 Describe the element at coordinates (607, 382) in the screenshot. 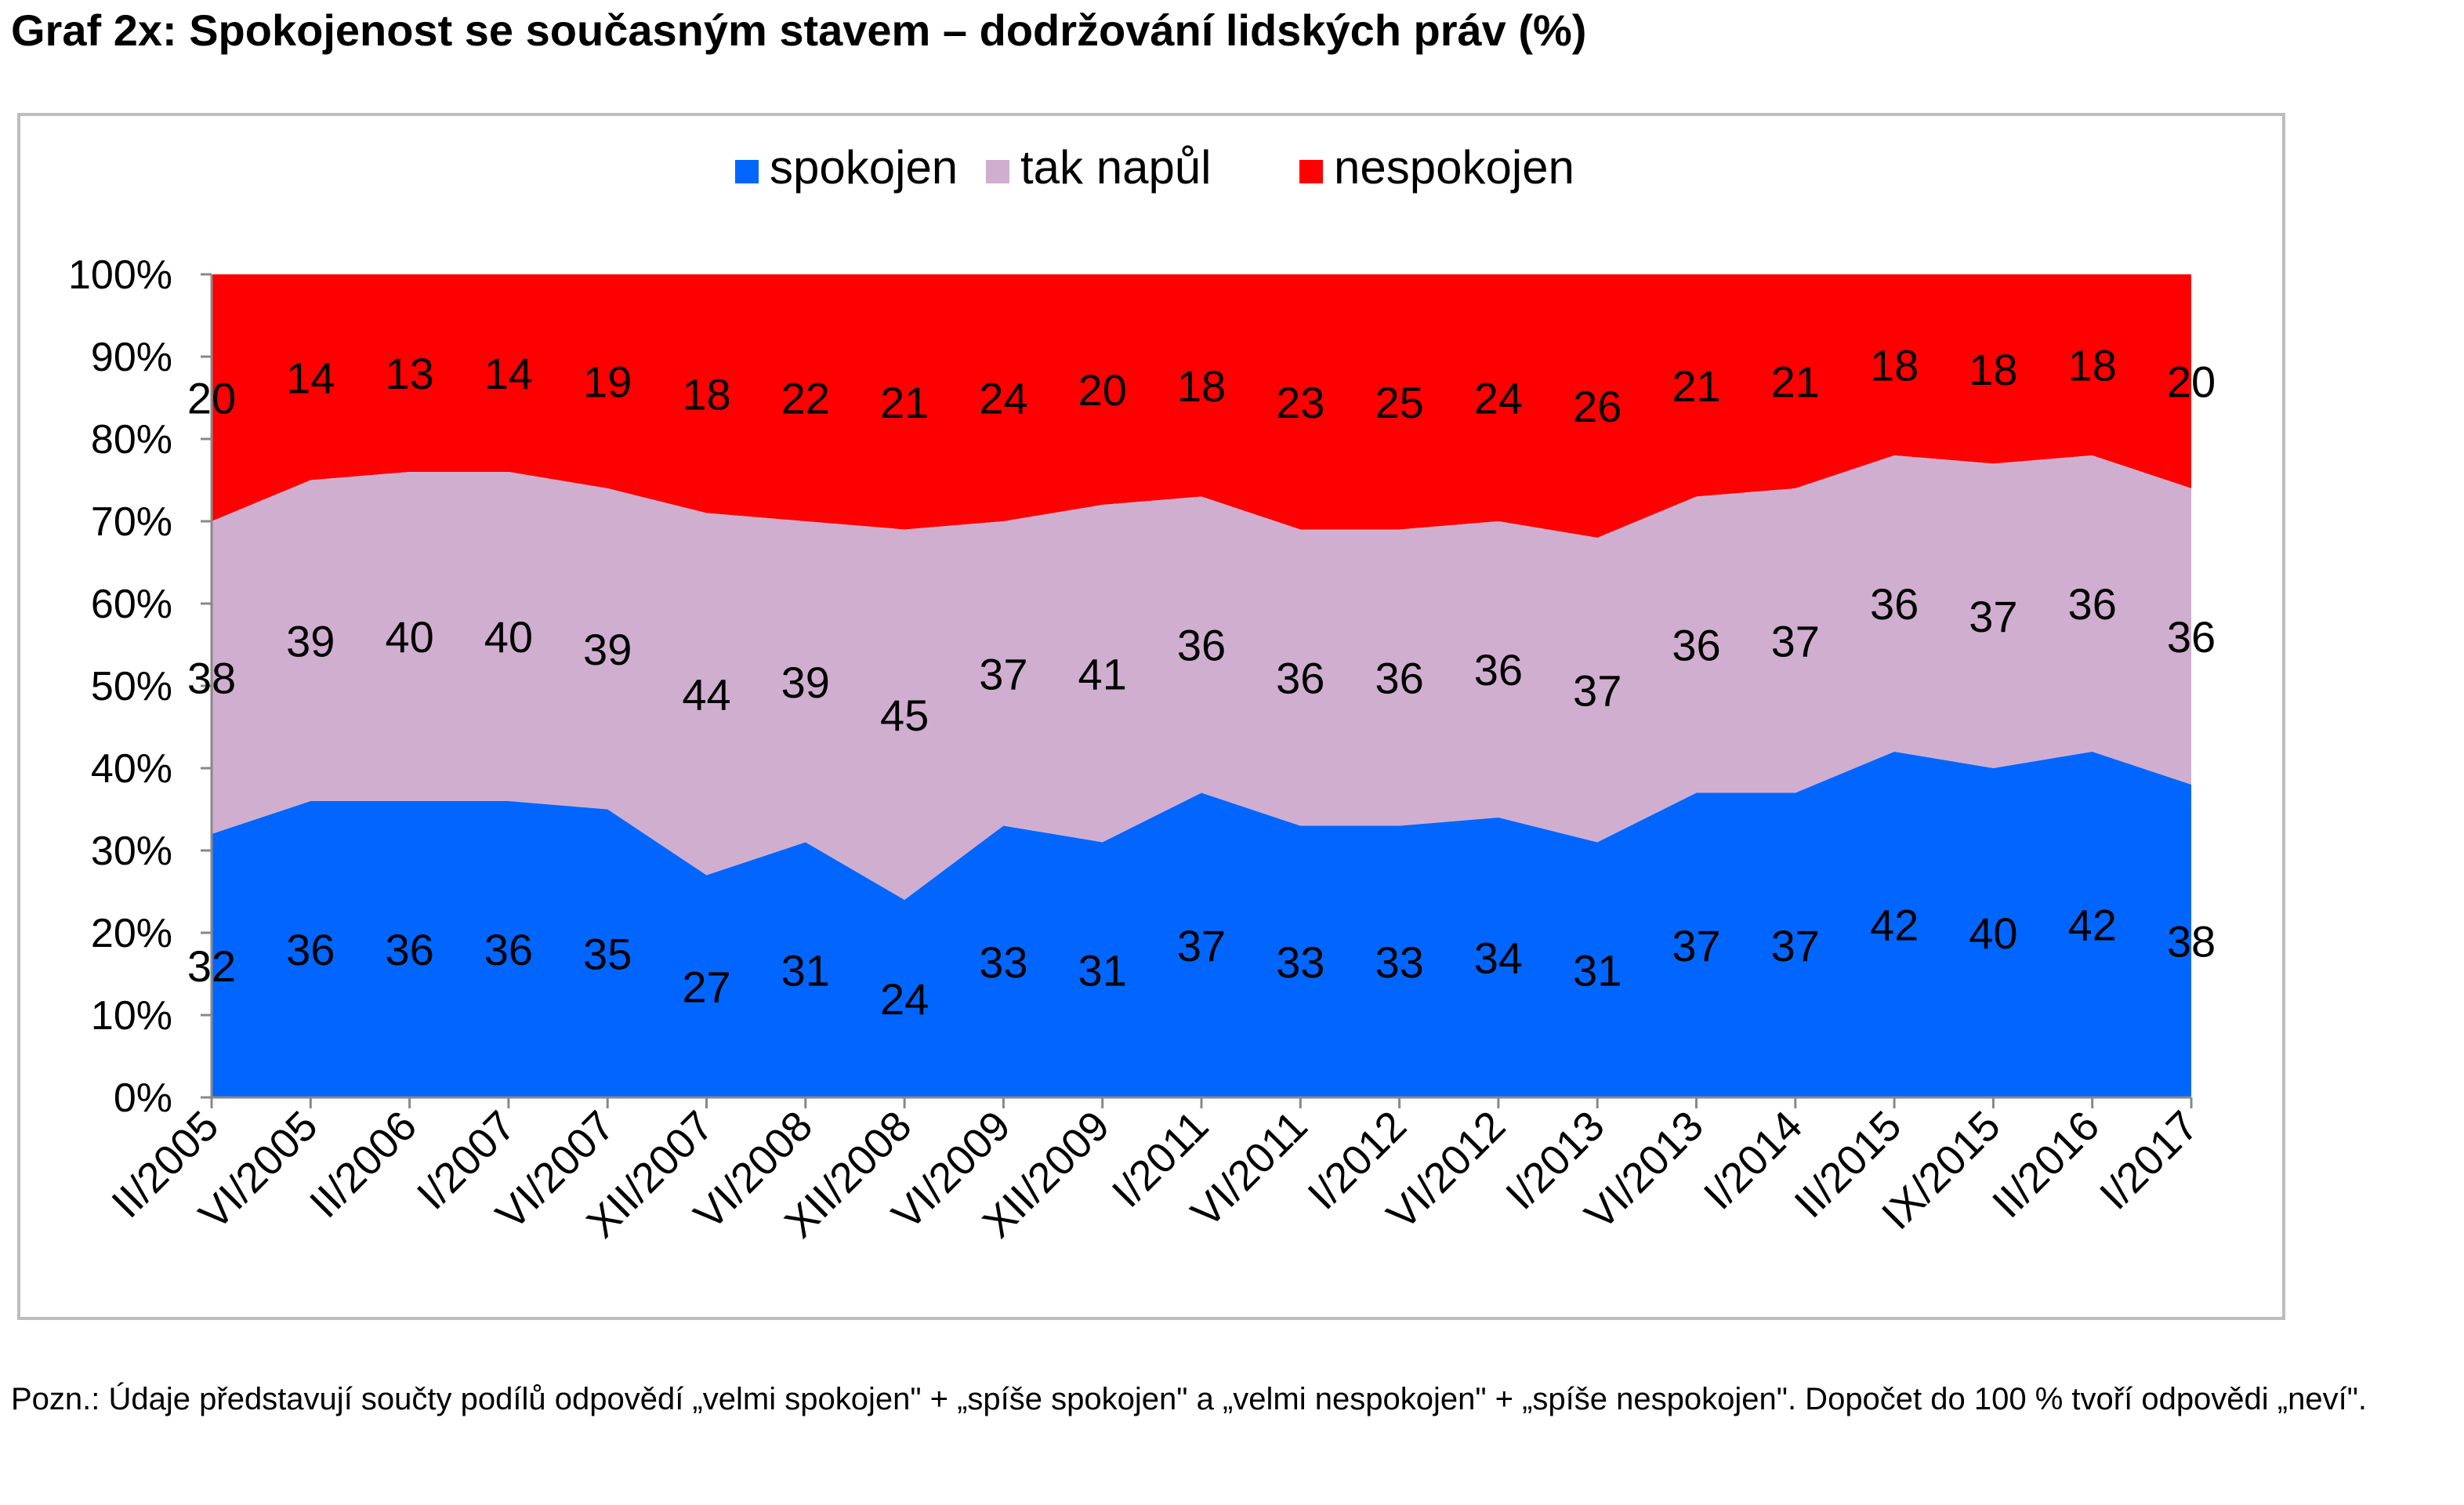

I see `data-label-nespokojen: 19` at that location.